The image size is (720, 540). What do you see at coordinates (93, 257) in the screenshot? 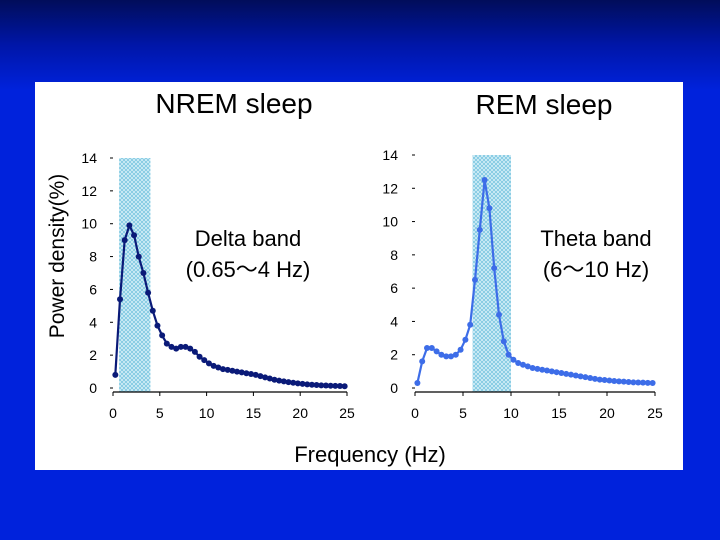
I see `nrem-y-tick-label: 8` at bounding box center [93, 257].